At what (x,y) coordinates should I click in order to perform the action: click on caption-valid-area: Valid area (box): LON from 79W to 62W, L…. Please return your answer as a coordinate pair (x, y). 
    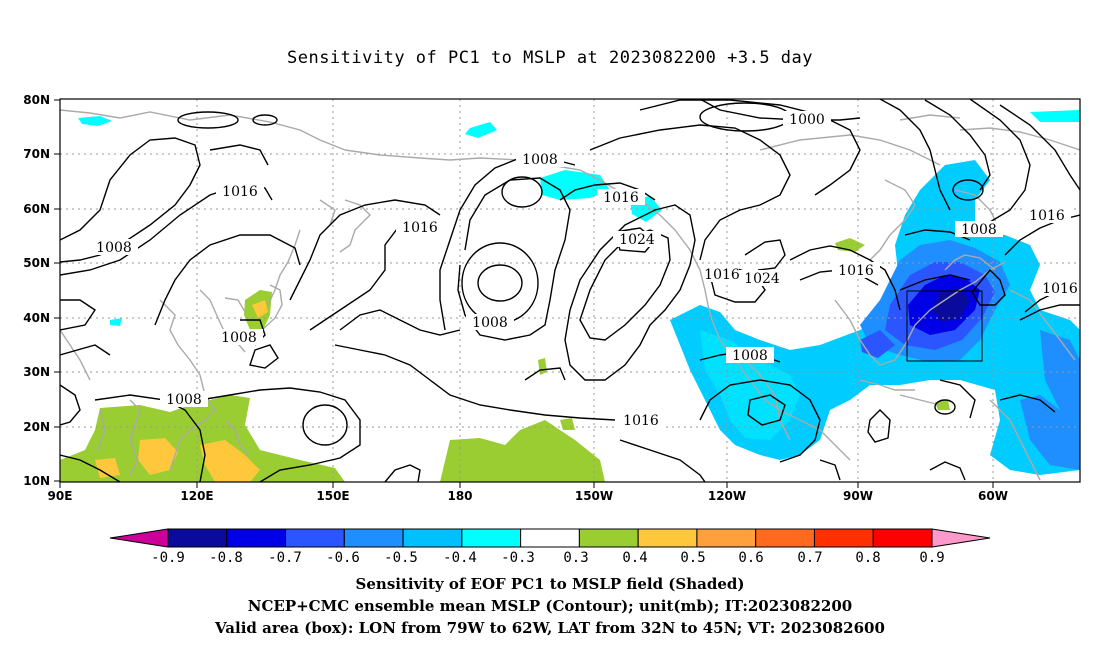
    Looking at the image, I should click on (550, 628).